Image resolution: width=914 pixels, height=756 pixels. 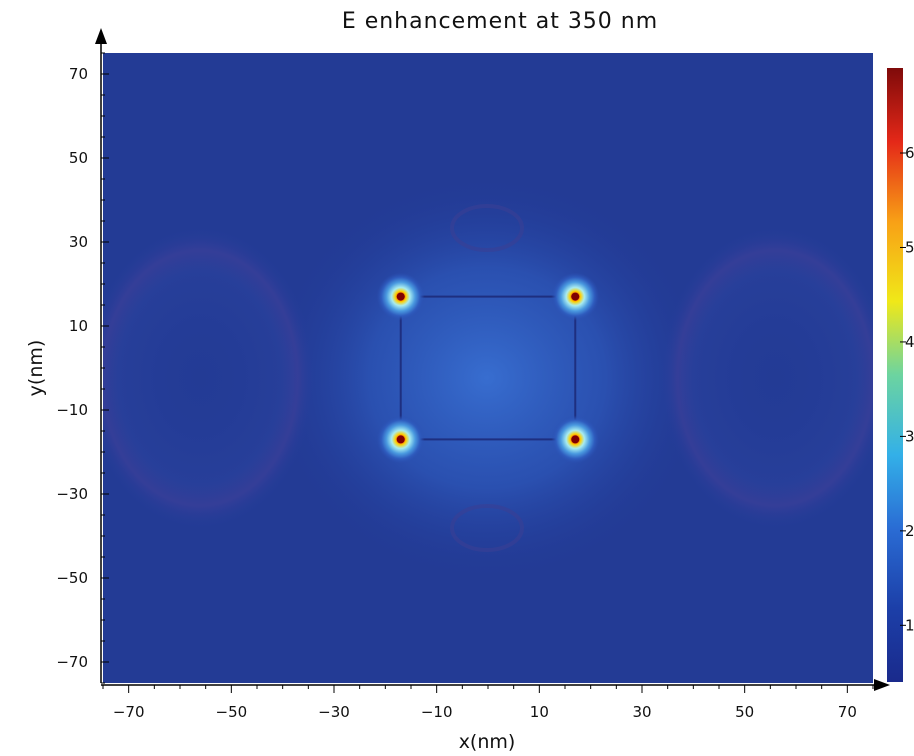 What do you see at coordinates (909, 153) in the screenshot?
I see `colorbar-tick-label: 6` at bounding box center [909, 153].